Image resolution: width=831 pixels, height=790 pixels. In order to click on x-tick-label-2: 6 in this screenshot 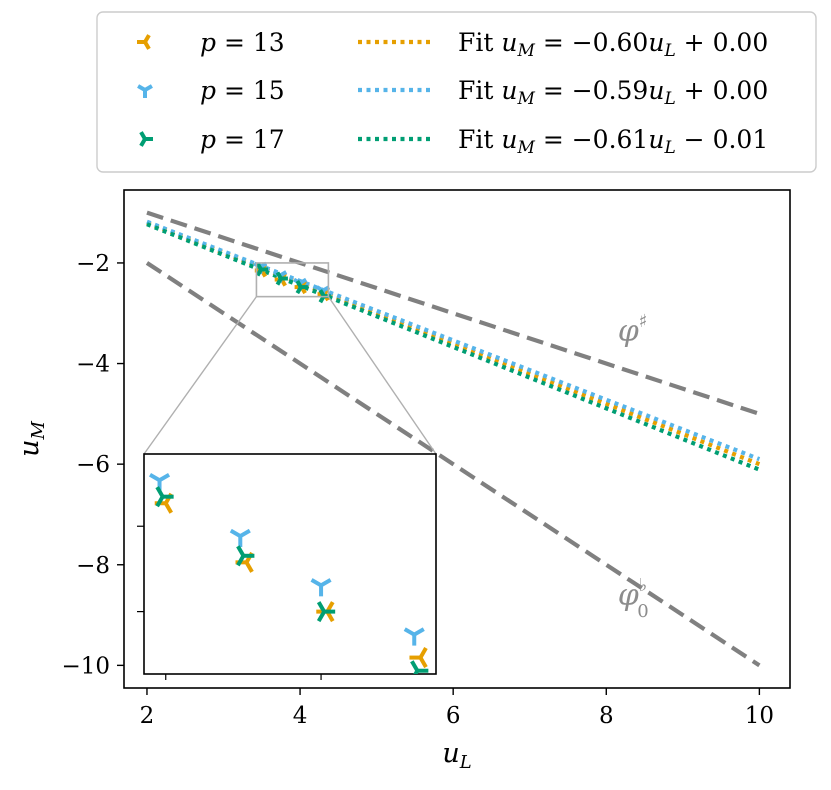, I will do `click(453, 716)`.